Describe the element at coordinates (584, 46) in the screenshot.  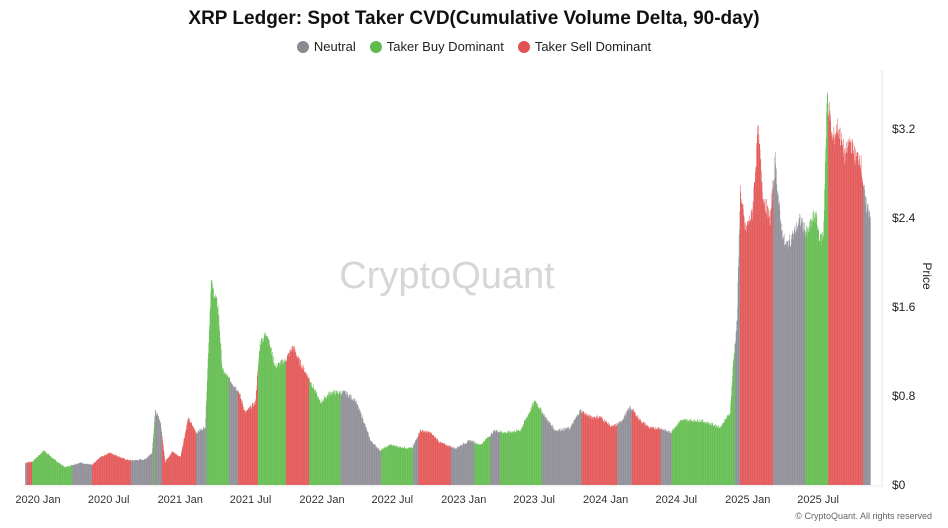
I see `legend-item-sell: Taker Sell Dominant` at that location.